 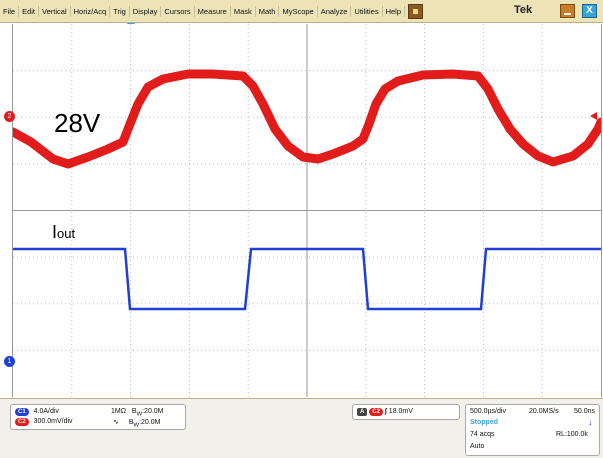 What do you see at coordinates (394, 11) in the screenshot?
I see `menu-item-help: Help` at bounding box center [394, 11].